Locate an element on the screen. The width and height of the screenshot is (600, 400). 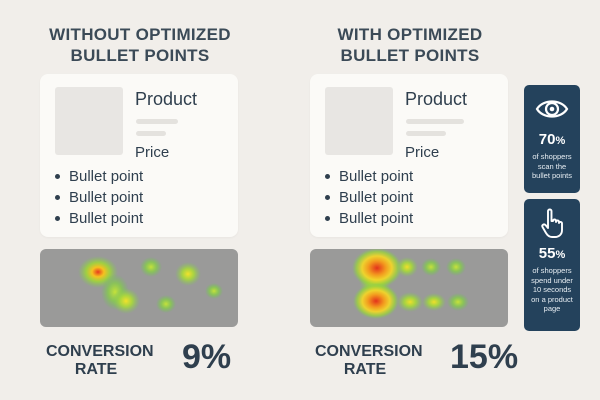
left-conversion-value: 9% is located at coordinates (207, 357).